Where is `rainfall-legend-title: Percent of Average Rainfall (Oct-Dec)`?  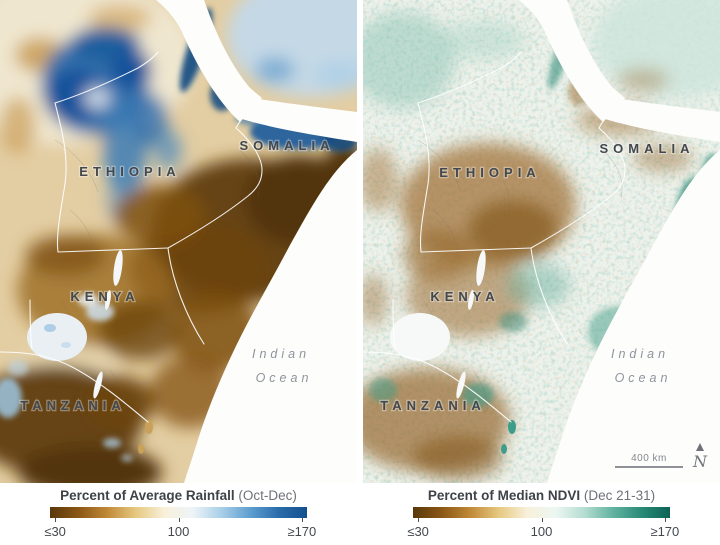 rainfall-legend-title: Percent of Average Rainfall (Oct-Dec) is located at coordinates (178, 495).